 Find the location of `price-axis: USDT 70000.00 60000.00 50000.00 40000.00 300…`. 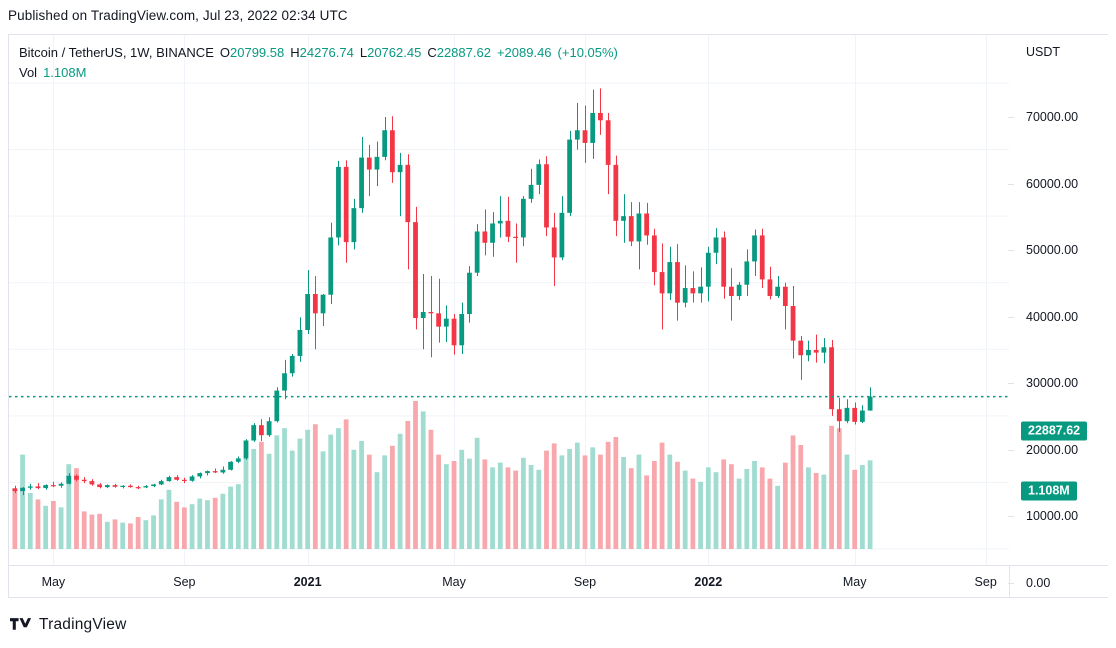

price-axis: USDT 70000.00 60000.00 50000.00 40000.00 300… is located at coordinates (1058, 312).